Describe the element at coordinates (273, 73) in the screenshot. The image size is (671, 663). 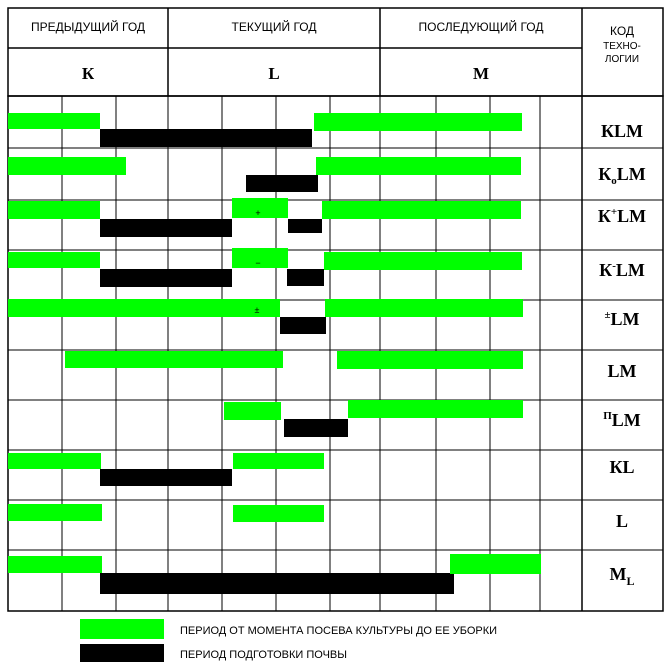
I see `header-letter-l: L` at that location.